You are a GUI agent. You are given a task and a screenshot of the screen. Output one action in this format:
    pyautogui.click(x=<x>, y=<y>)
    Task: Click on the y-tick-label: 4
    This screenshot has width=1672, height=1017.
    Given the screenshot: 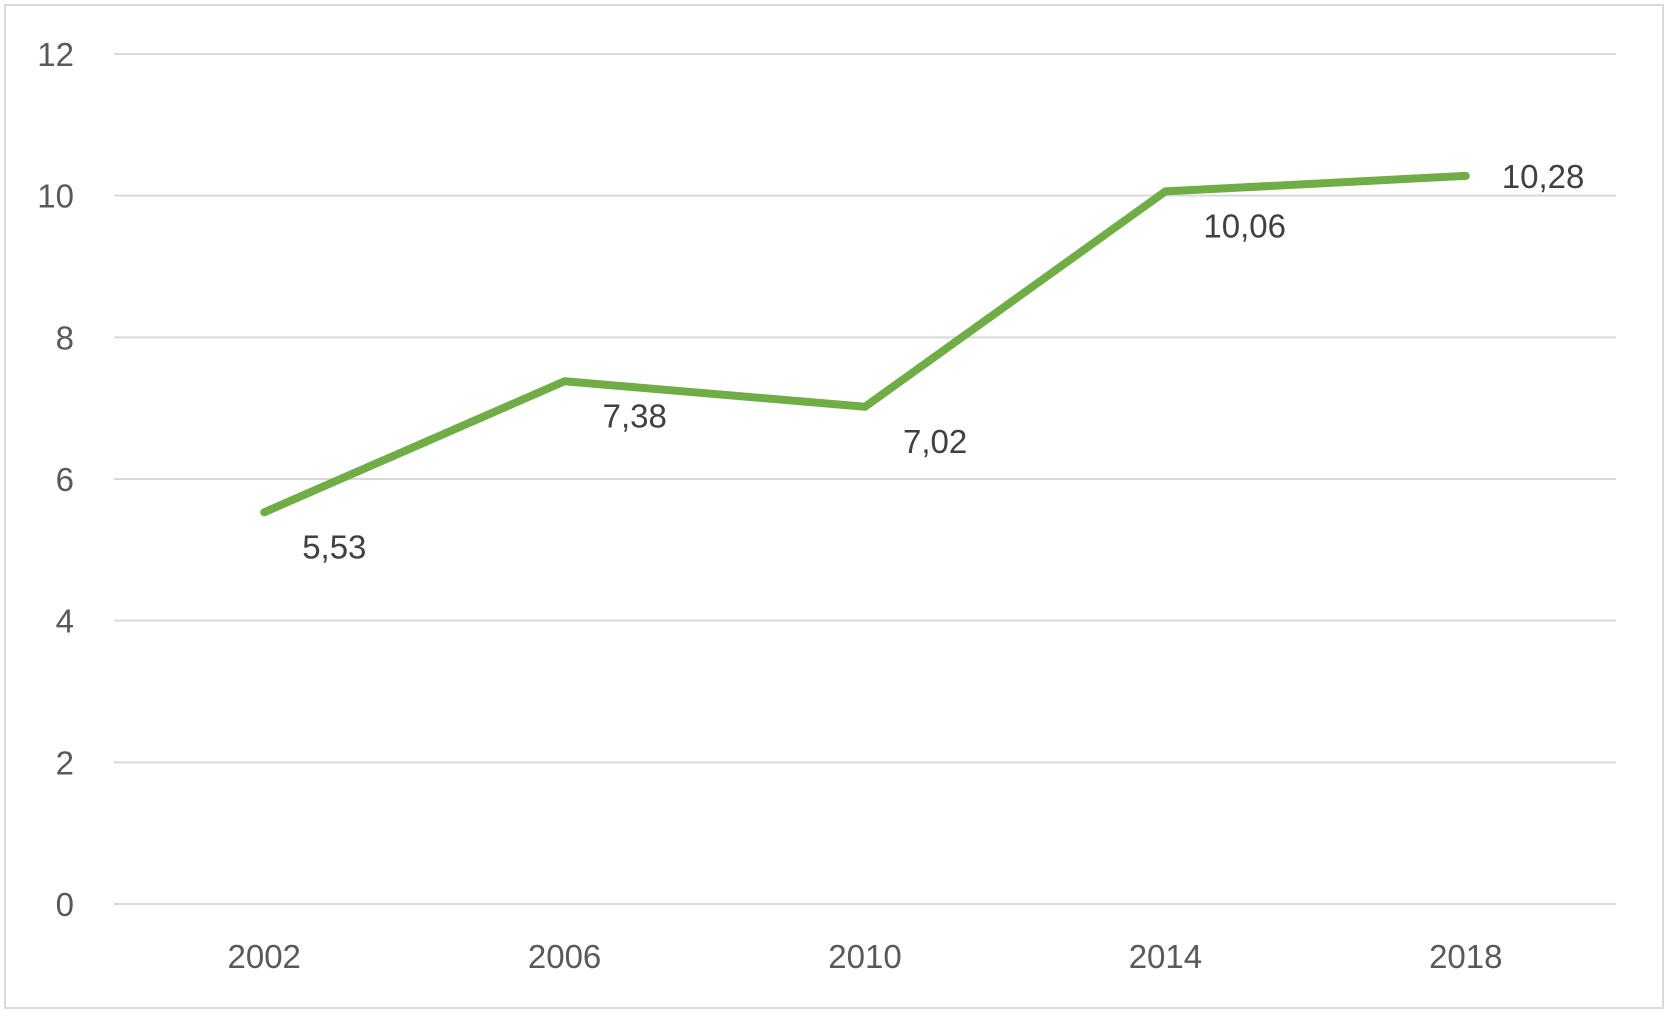 What is the action you would take?
    pyautogui.click(x=65, y=621)
    